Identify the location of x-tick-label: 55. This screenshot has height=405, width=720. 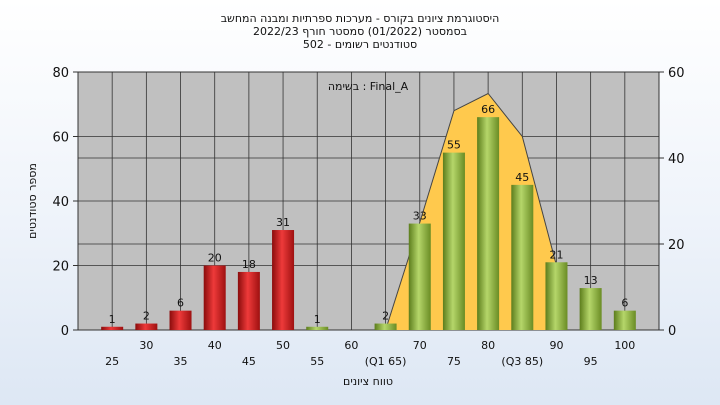
(317, 361).